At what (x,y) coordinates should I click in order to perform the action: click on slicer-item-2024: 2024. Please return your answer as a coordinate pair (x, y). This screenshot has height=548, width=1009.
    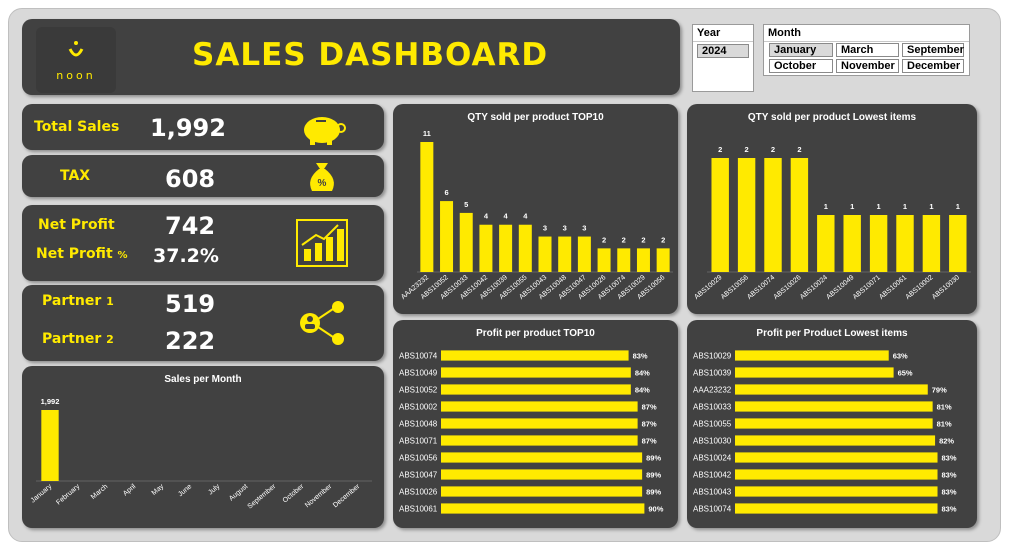
    Looking at the image, I should click on (723, 51).